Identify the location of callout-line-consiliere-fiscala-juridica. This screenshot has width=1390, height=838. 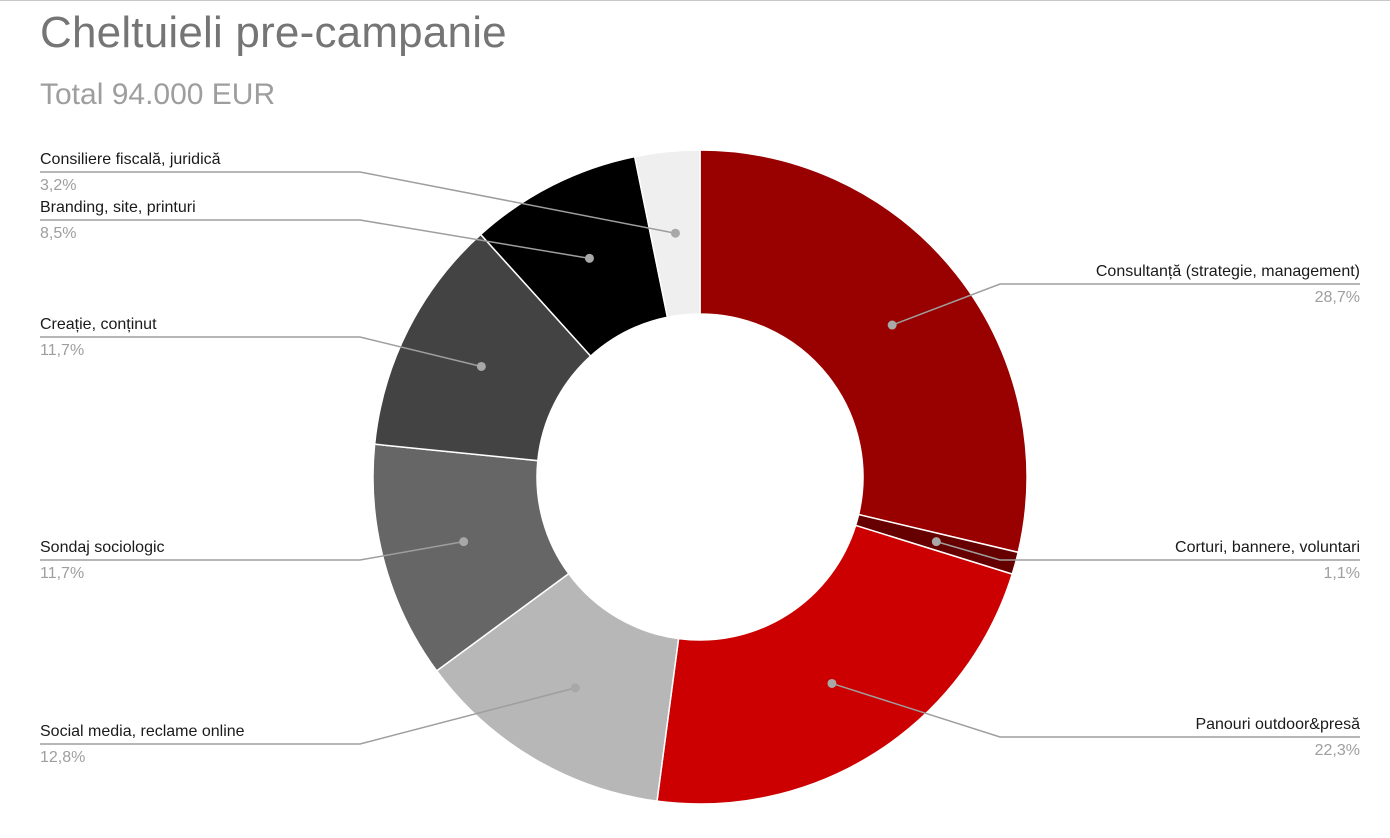
(358, 202).